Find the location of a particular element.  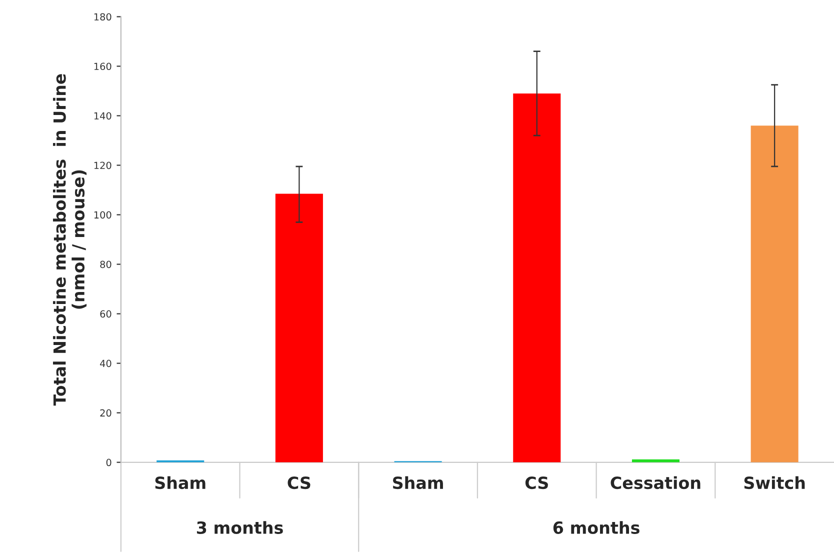

text: 6 months is located at coordinates (596, 527).